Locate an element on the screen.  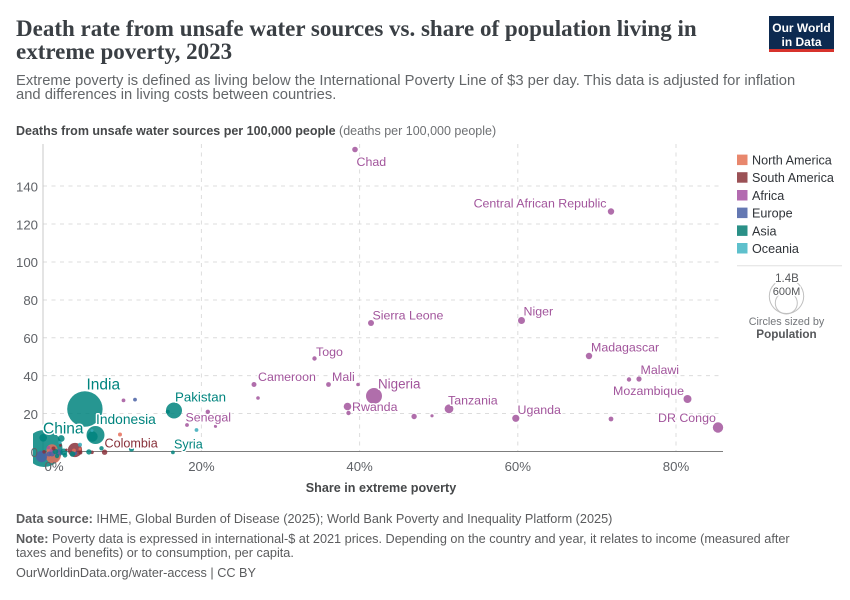
svg-text: Togo is located at coordinates (329, 352).